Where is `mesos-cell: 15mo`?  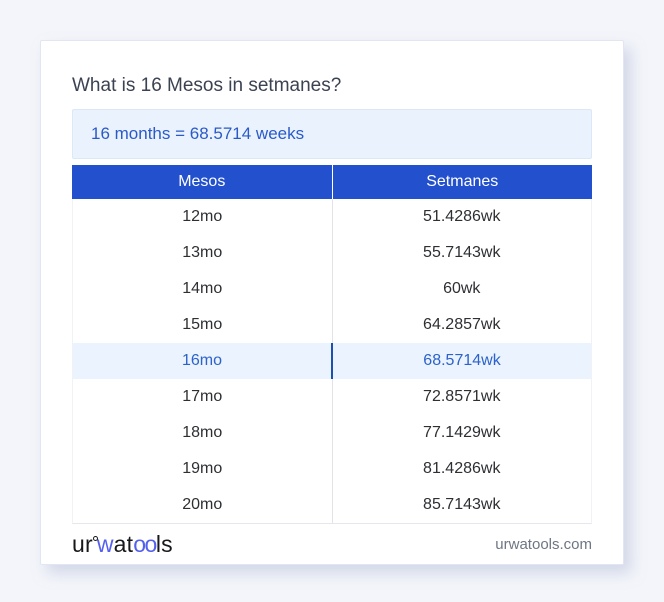 mesos-cell: 15mo is located at coordinates (203, 325).